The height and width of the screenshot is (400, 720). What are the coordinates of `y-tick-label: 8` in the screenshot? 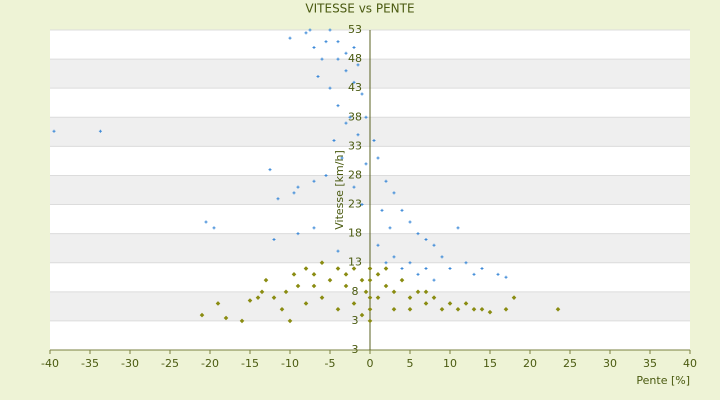 It's located at (355, 291).